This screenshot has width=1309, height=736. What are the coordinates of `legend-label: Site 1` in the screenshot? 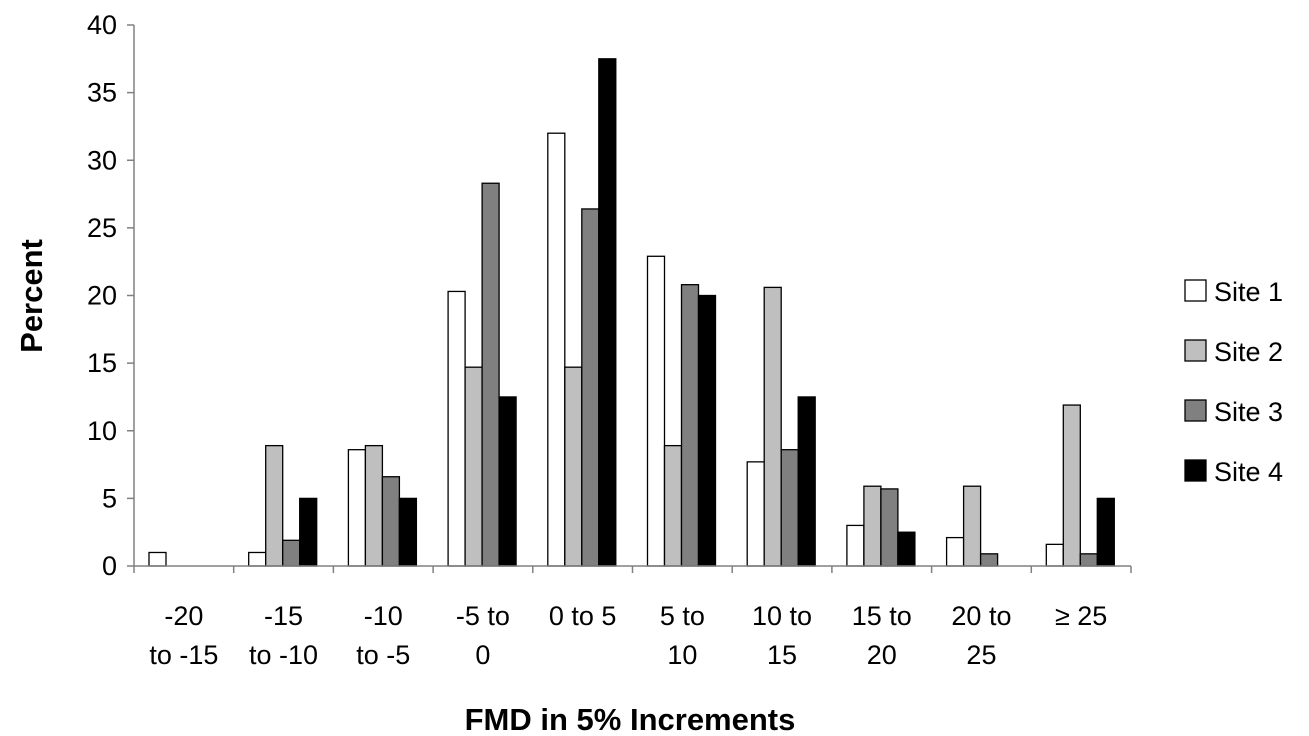 It's located at (1248, 292).